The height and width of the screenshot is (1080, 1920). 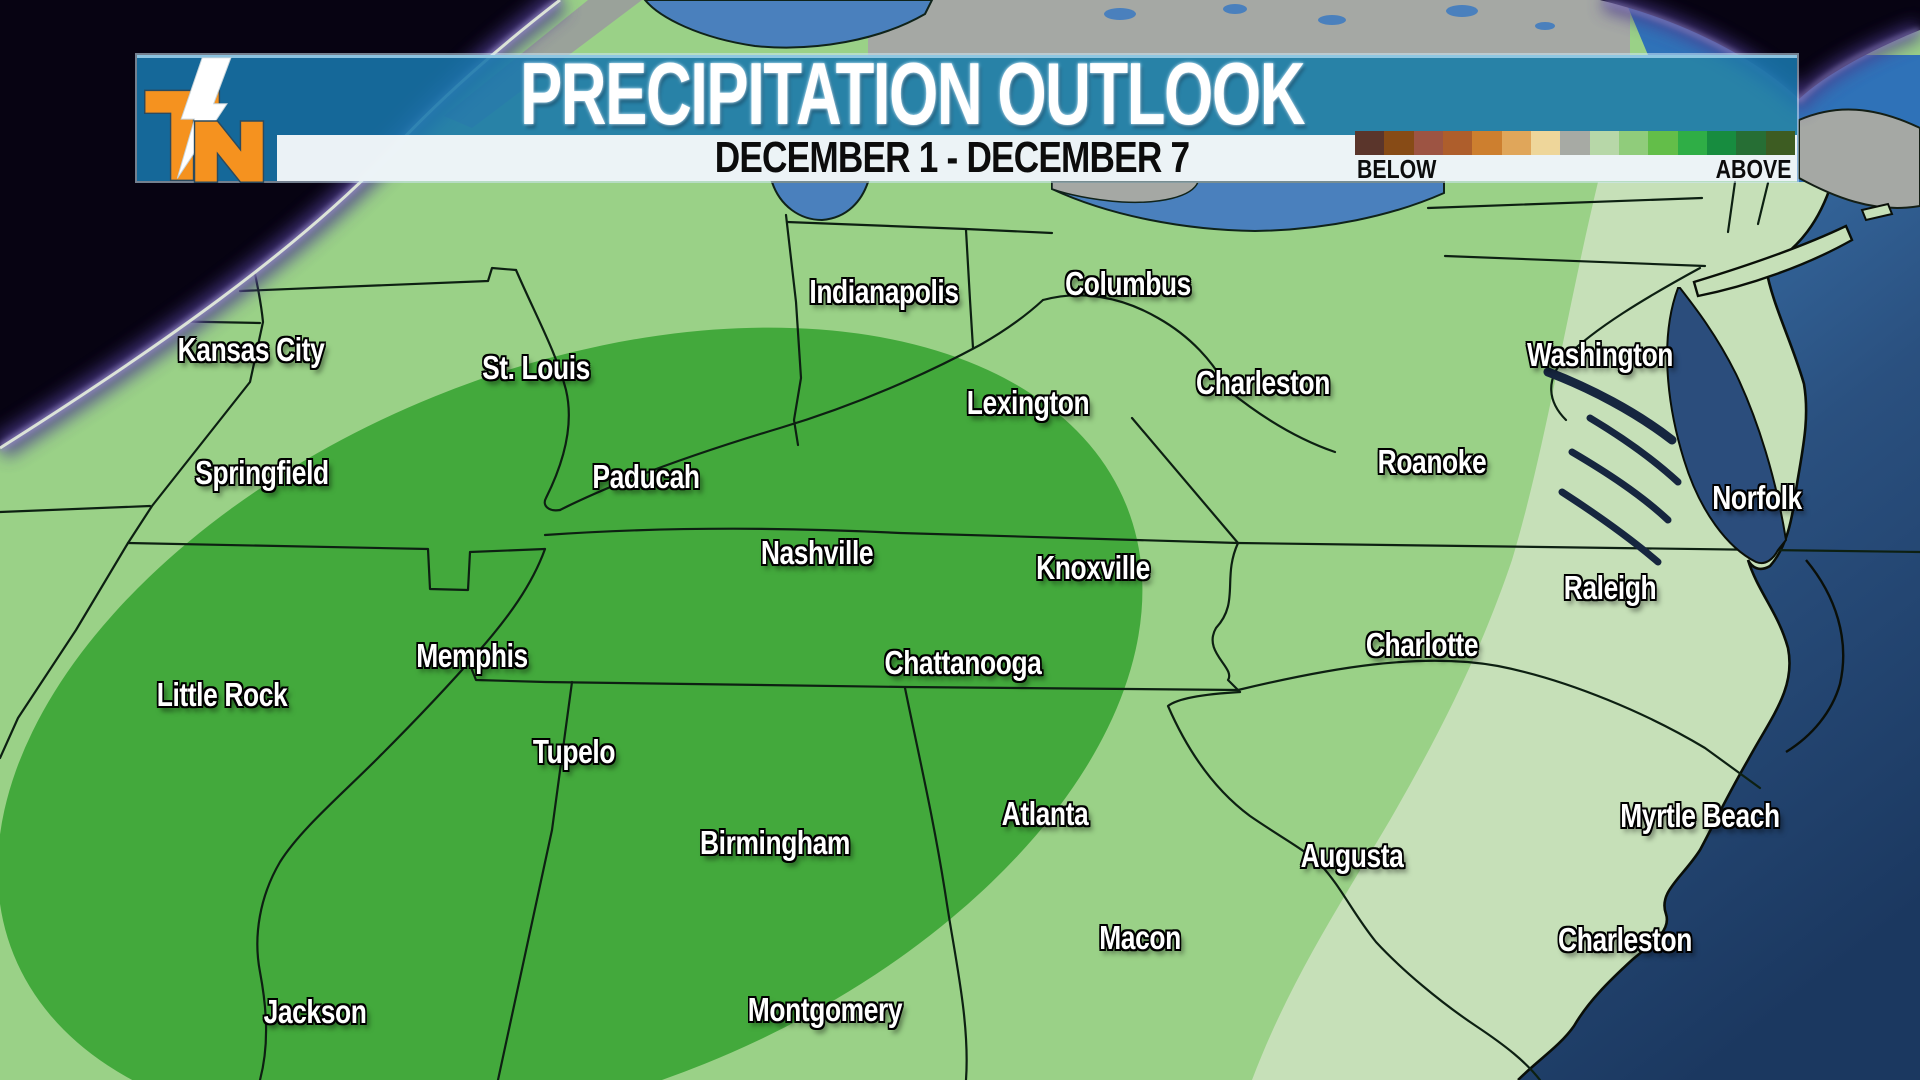 What do you see at coordinates (912, 93) in the screenshot?
I see `page-title: PRECIPITATION OUTLOOK` at bounding box center [912, 93].